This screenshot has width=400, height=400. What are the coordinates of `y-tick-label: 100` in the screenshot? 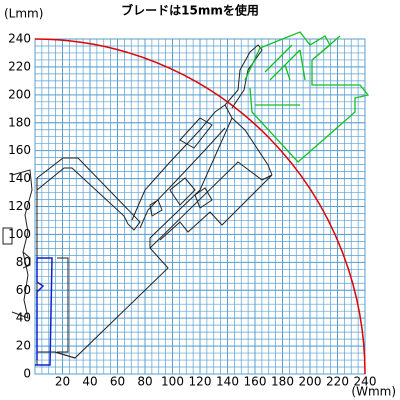 It's located at (19, 234).